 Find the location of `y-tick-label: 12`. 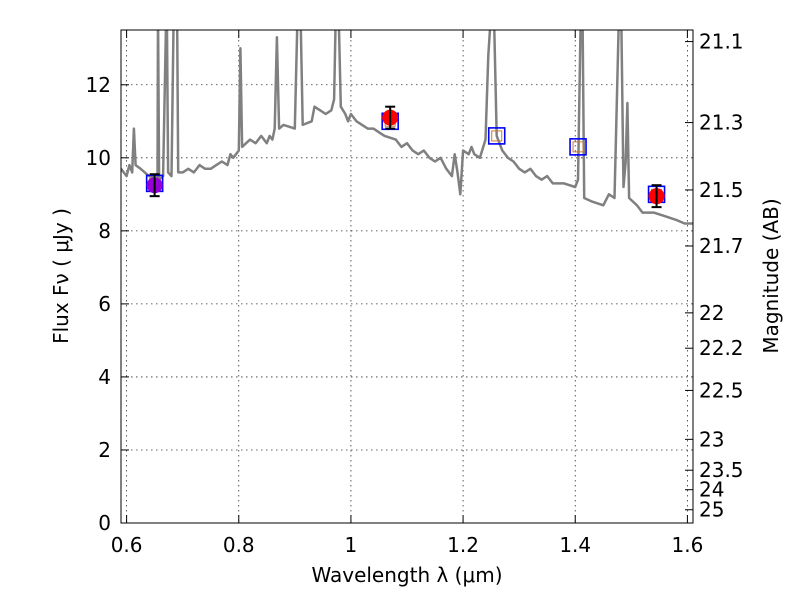

y-tick-label: 12 is located at coordinates (98, 85).